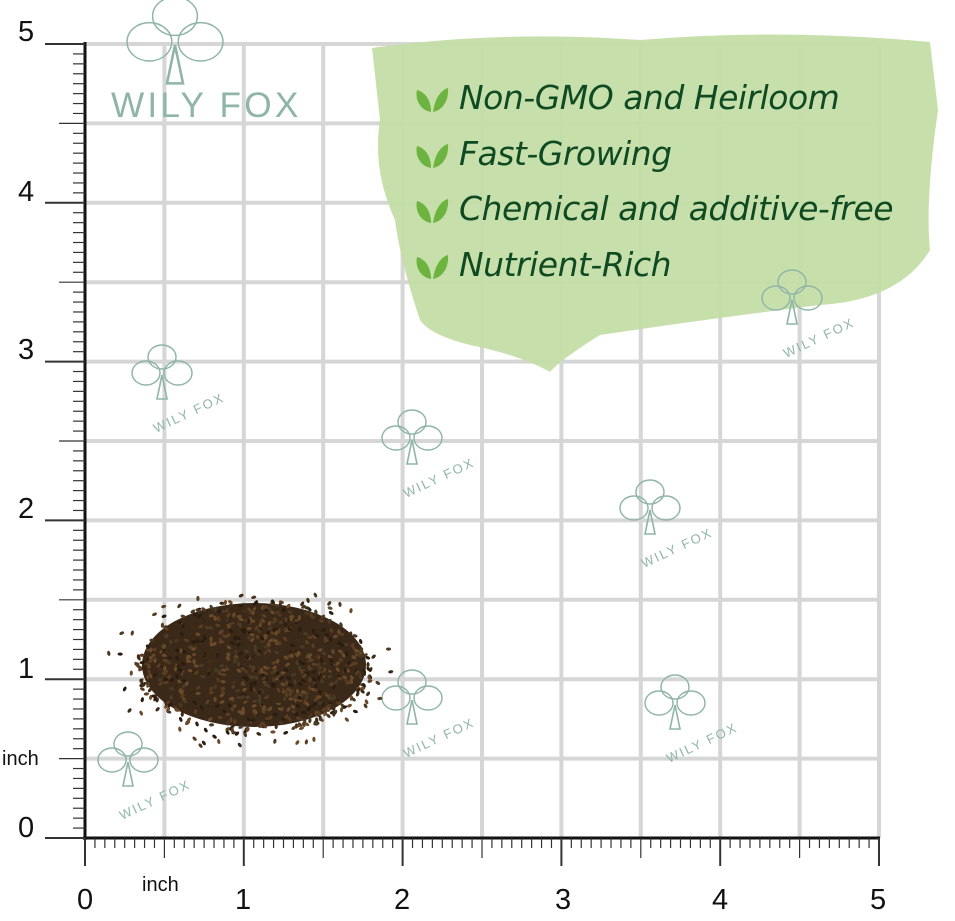 The image size is (955, 921). Describe the element at coordinates (543, 264) in the screenshot. I see `feature-item: Nutrient-Rich` at that location.